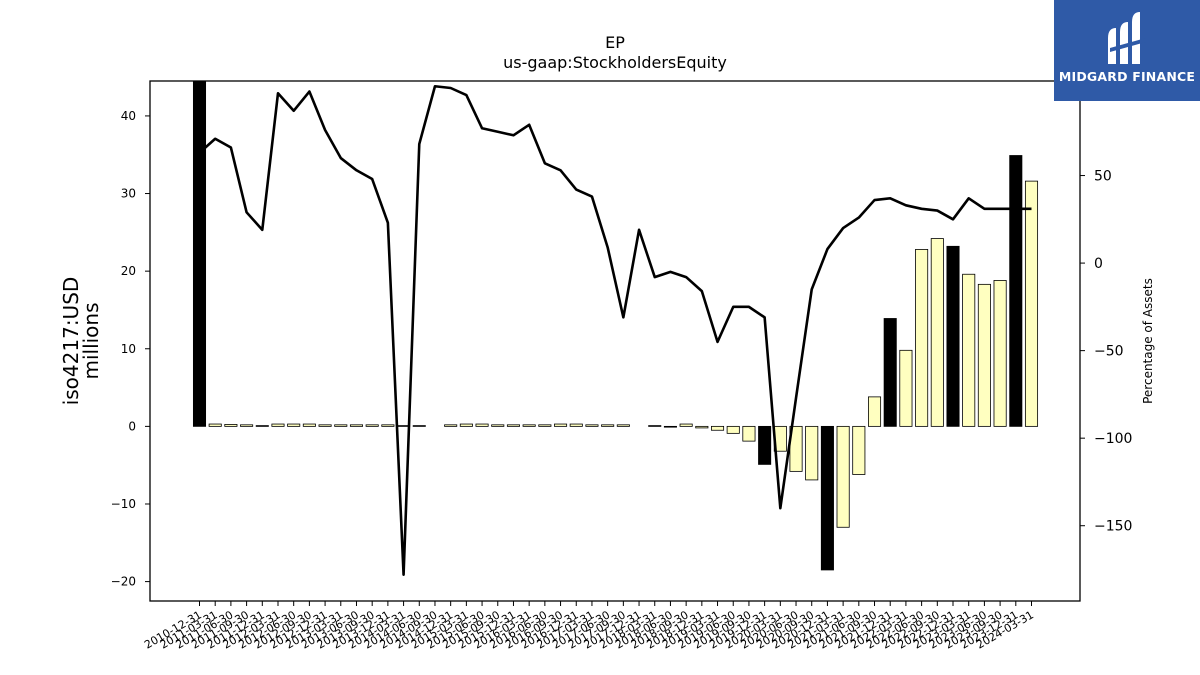 This screenshot has width=1200, height=675. I want to click on y-axis-label-line1: iso4217:USD, so click(71, 341).